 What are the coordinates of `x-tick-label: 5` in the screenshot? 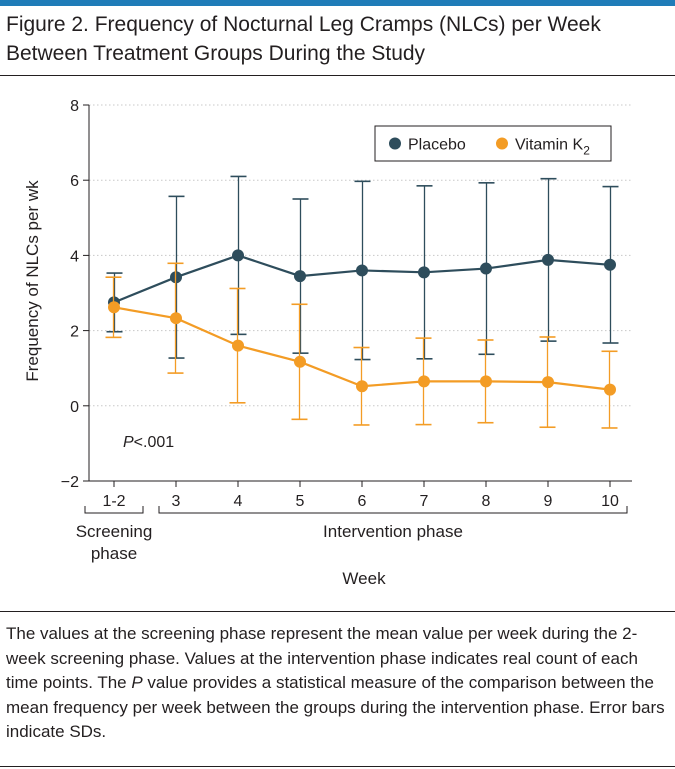 It's located at (300, 501).